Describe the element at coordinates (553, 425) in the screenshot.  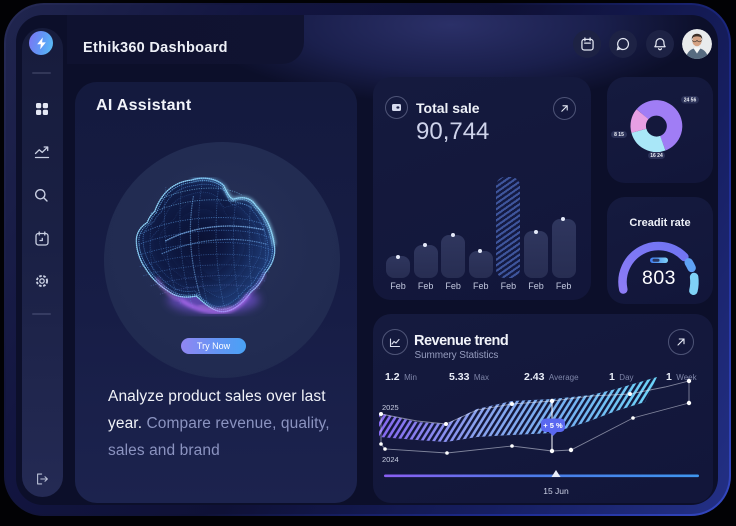
I see `svg-text: + 5 %` at that location.